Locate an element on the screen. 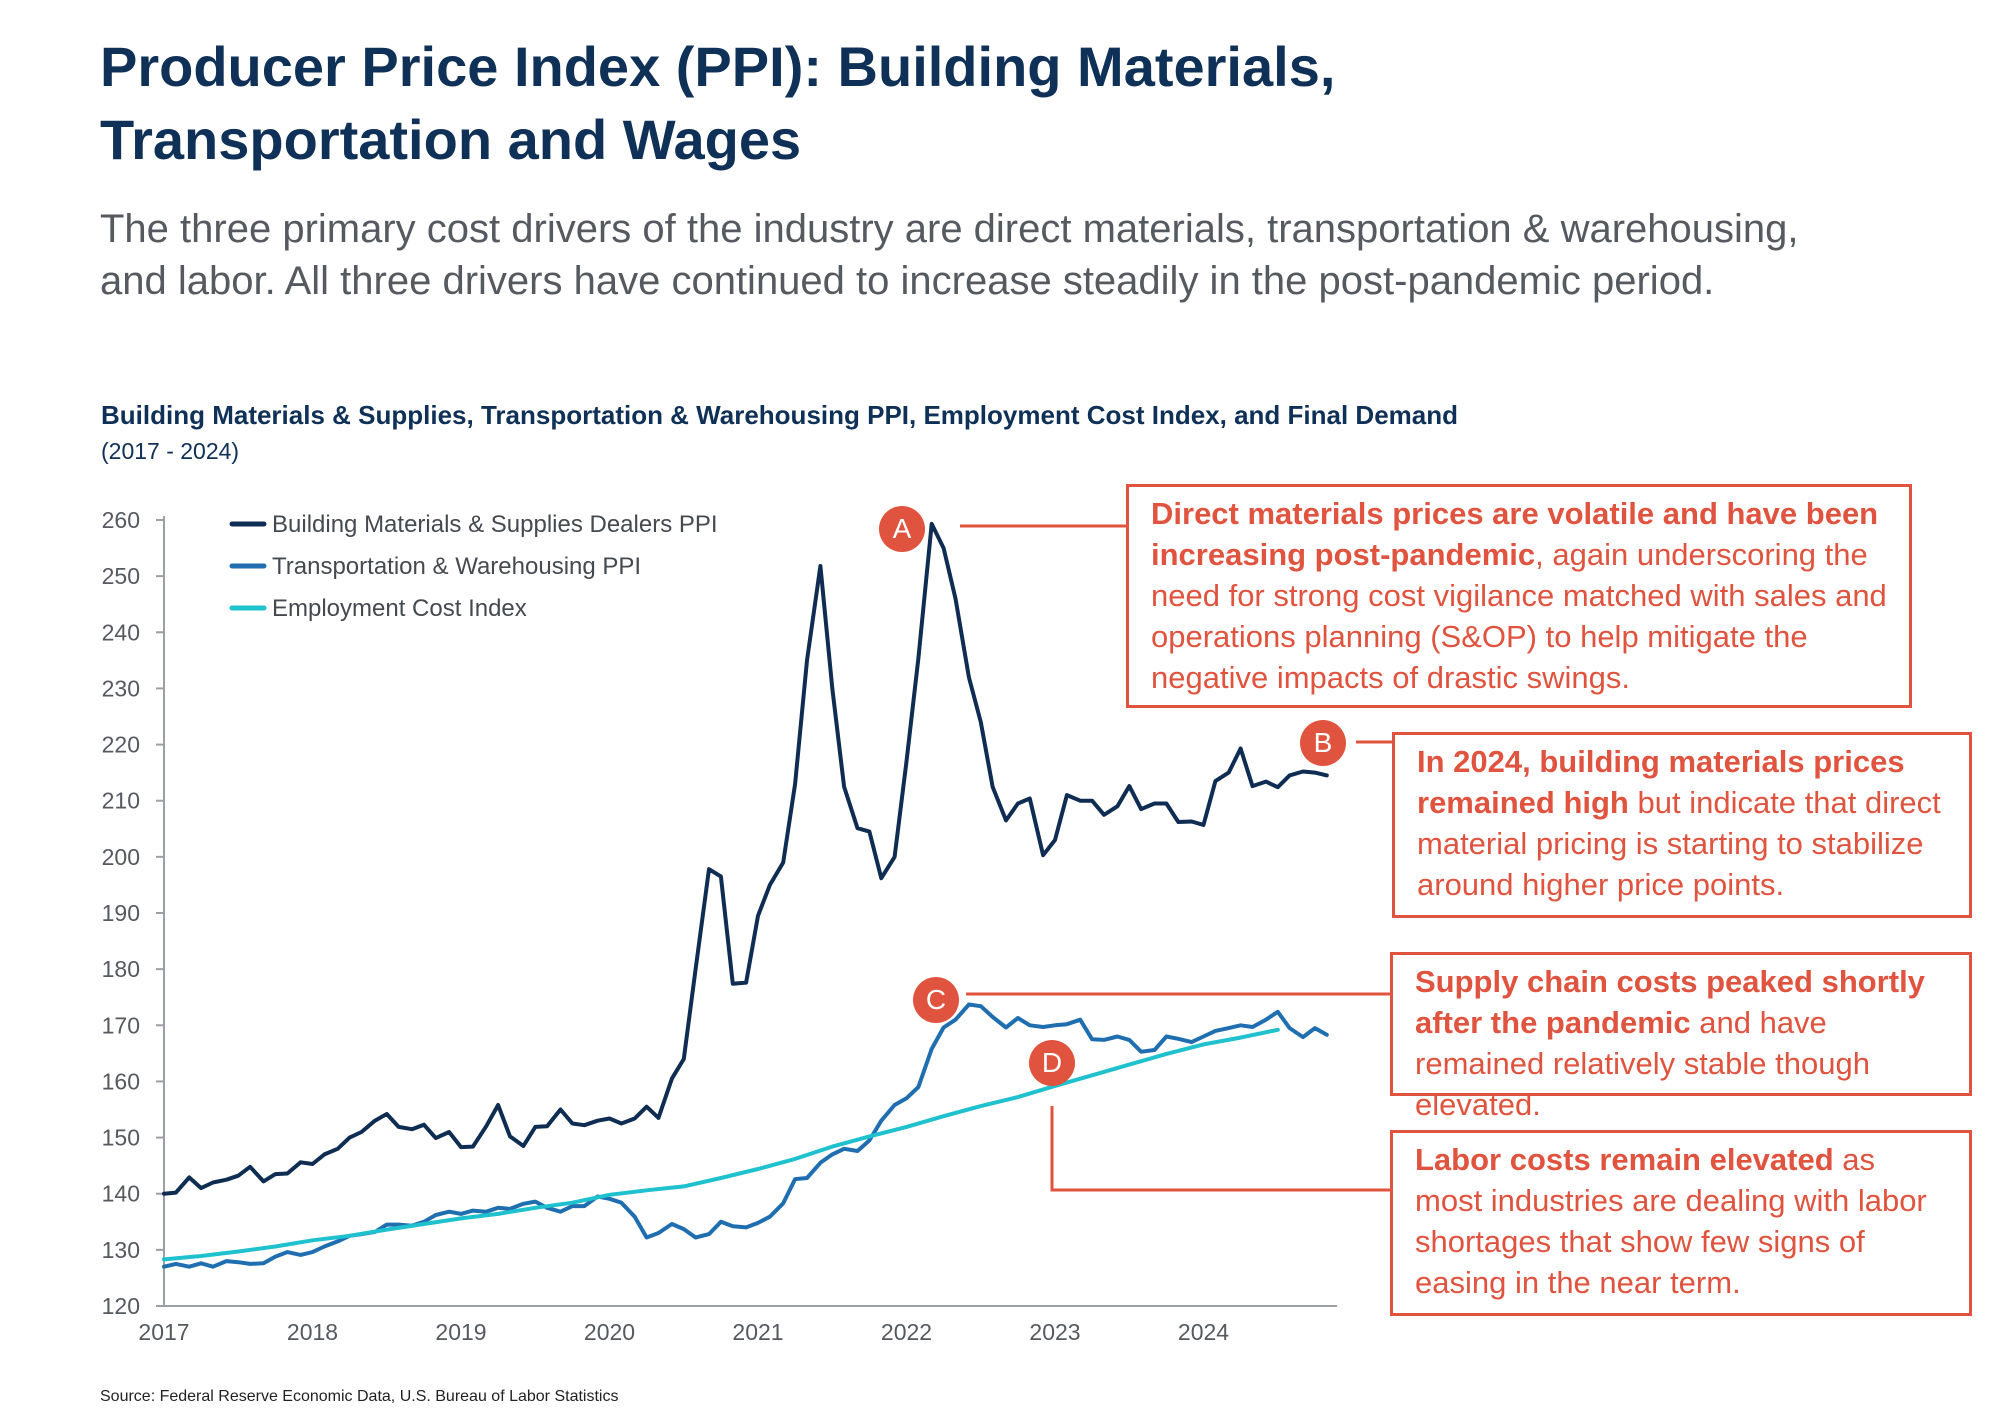 The image size is (2000, 1409). marker-b-label: B is located at coordinates (1323, 742).